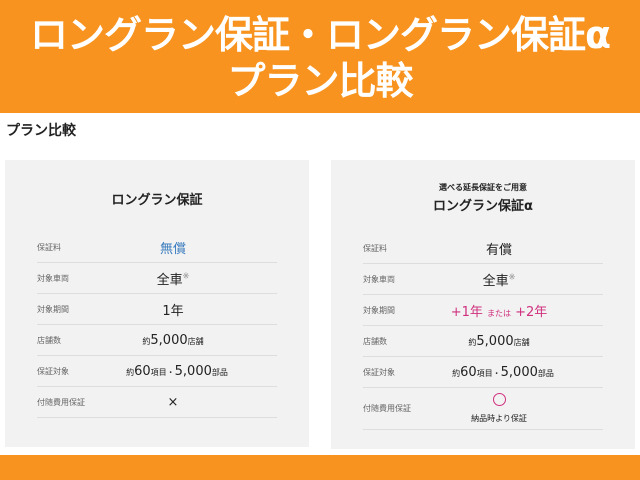 The width and height of the screenshot is (640, 480). What do you see at coordinates (157, 402) in the screenshot?
I see `table-row: 付随費用保証 ×` at bounding box center [157, 402].